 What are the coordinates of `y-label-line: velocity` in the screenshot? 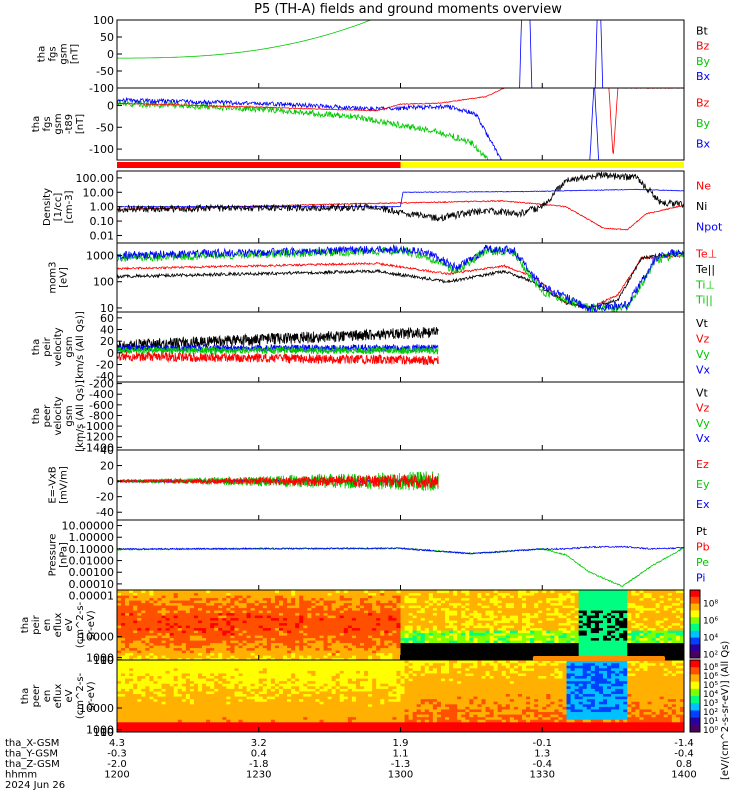 It's located at (58, 415).